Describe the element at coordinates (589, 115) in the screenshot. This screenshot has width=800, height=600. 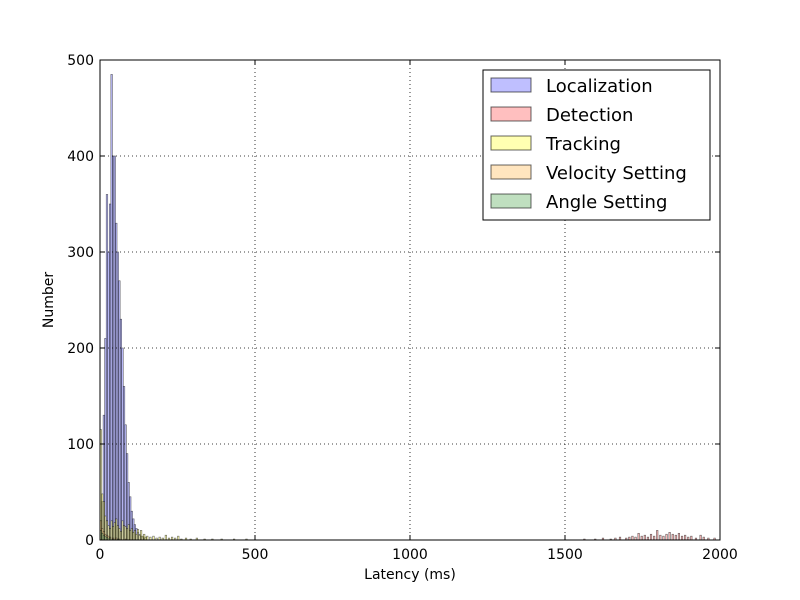
I see `legend-label: Detection` at that location.